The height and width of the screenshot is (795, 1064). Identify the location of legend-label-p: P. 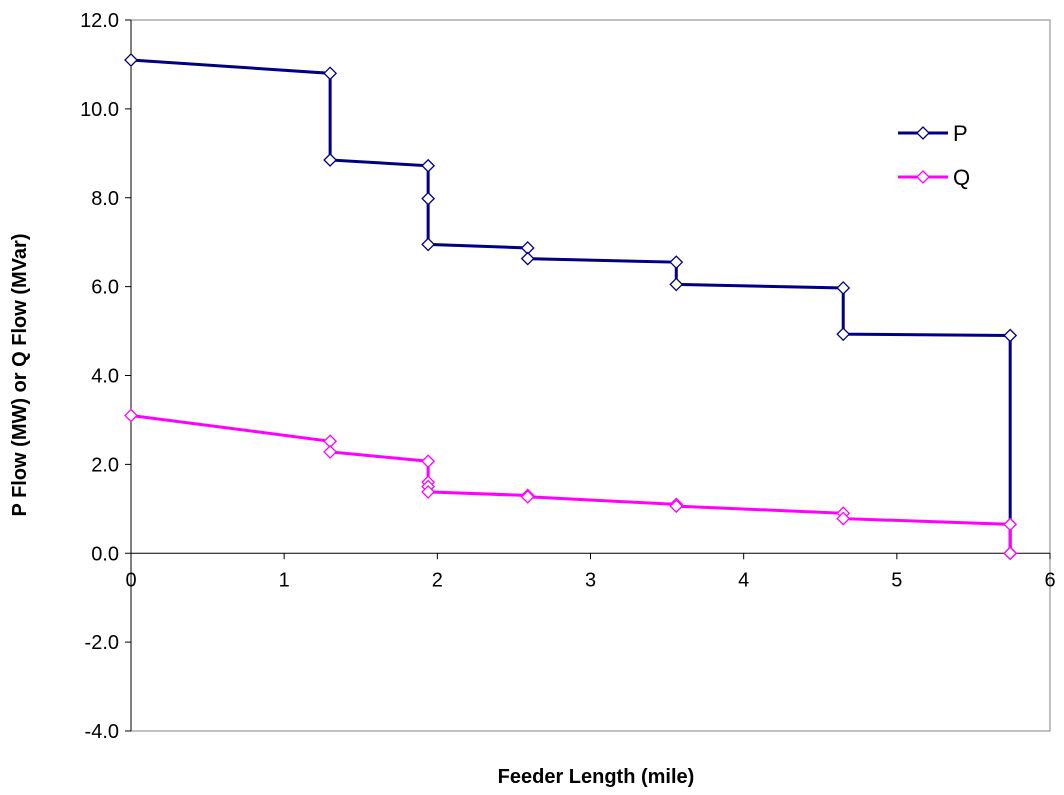
(960, 133).